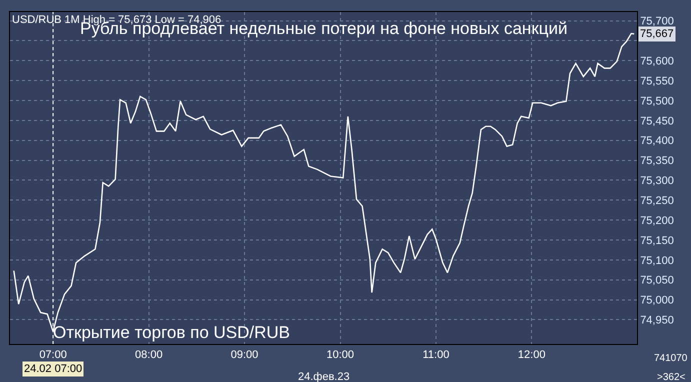  What do you see at coordinates (340, 355) in the screenshot?
I see `x-tick-label: 10:00` at bounding box center [340, 355].